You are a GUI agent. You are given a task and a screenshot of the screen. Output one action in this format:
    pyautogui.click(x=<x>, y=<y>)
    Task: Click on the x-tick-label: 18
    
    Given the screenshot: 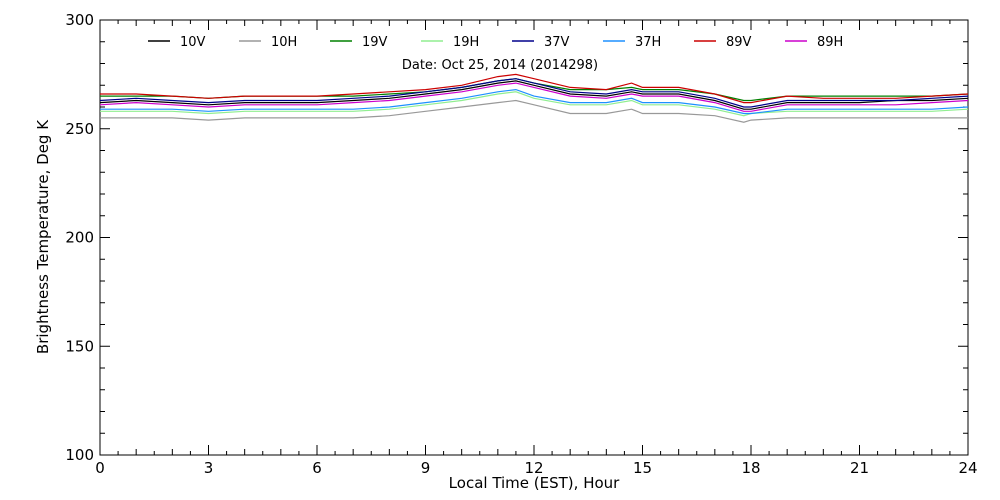 What is the action you would take?
    pyautogui.click(x=750, y=468)
    